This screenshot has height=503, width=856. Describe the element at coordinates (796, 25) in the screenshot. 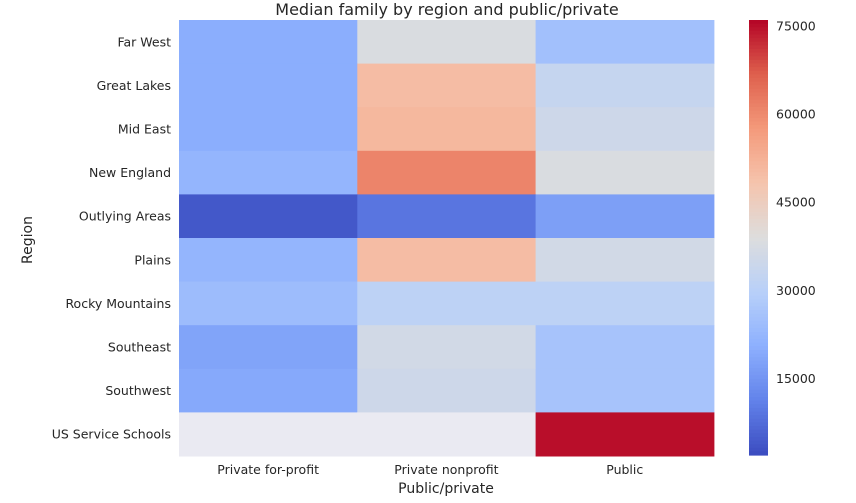

I see `colorbar-tick-label: 75000` at that location.